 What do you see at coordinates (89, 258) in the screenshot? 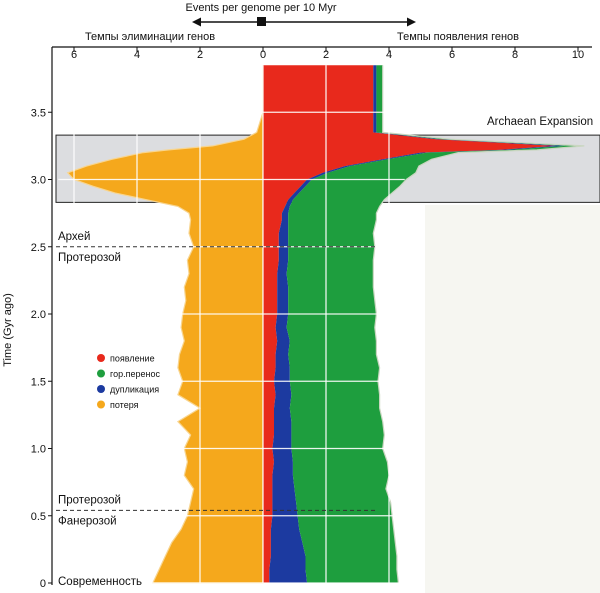
I see `era-label-below: Протерозой` at bounding box center [89, 258].